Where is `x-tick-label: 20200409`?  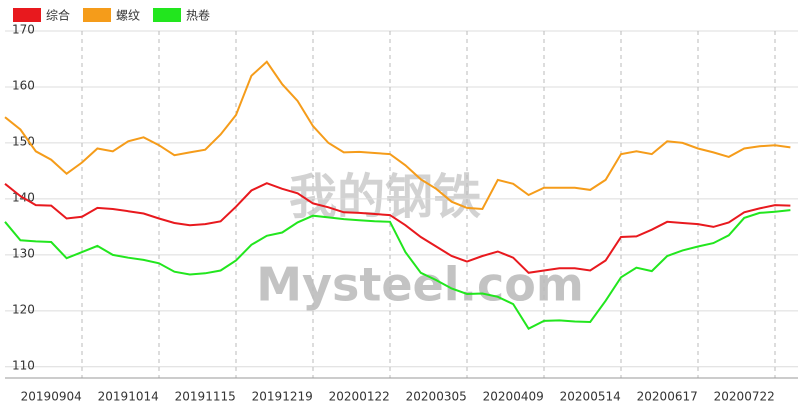
x-tick-label: 20200409 is located at coordinates (513, 397).